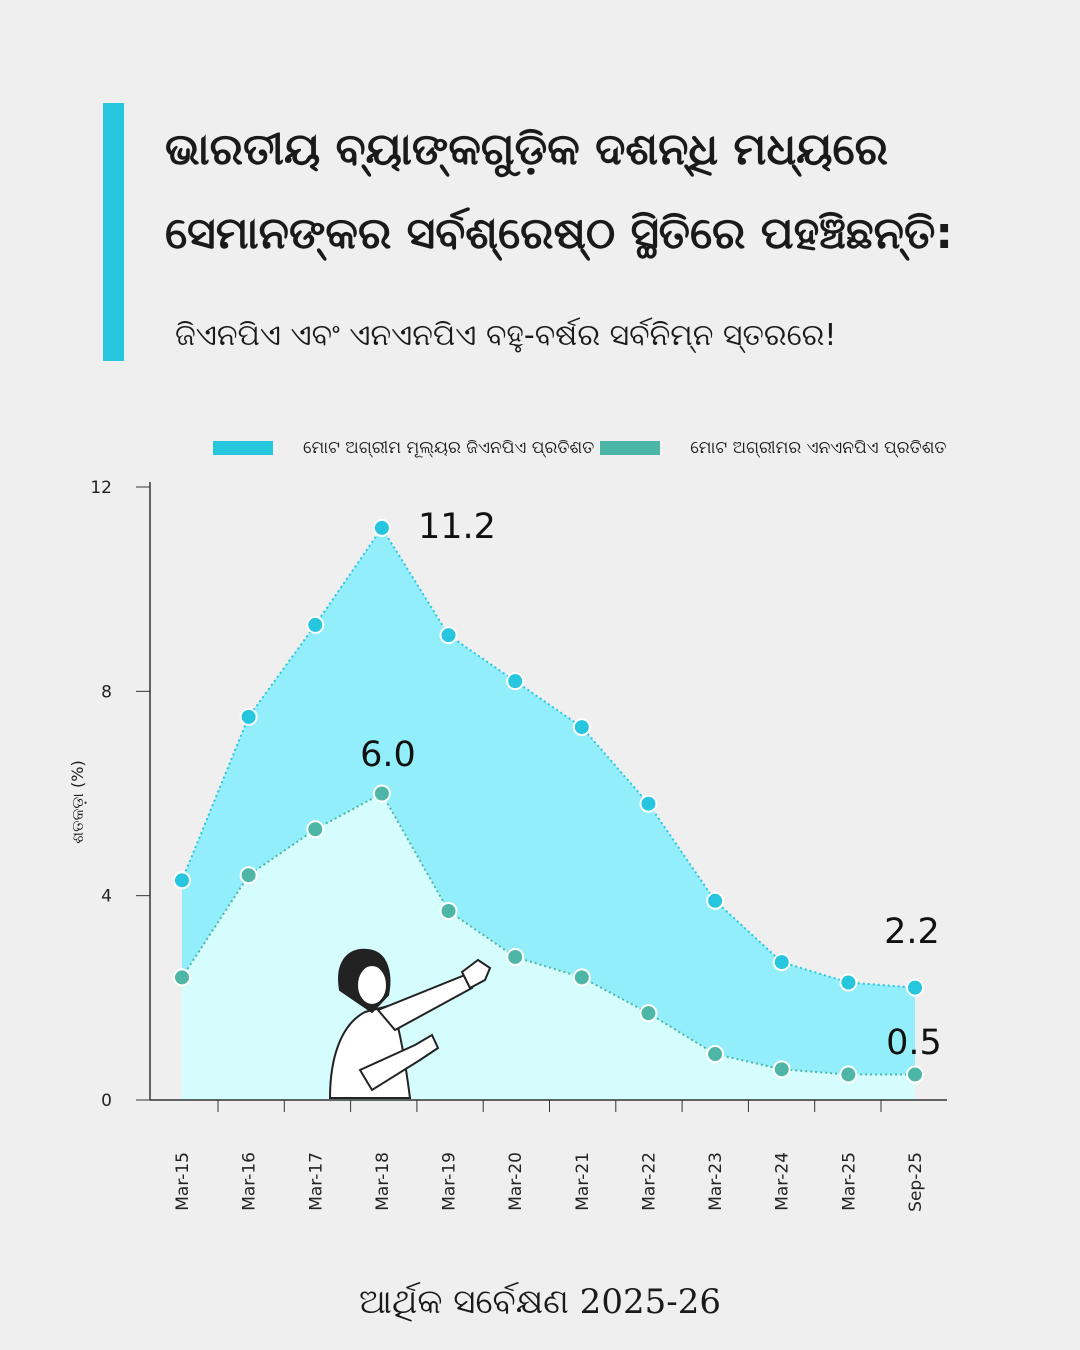  Describe the element at coordinates (716, 1181) in the screenshot. I see `x-tick-label: Mar-23` at that location.